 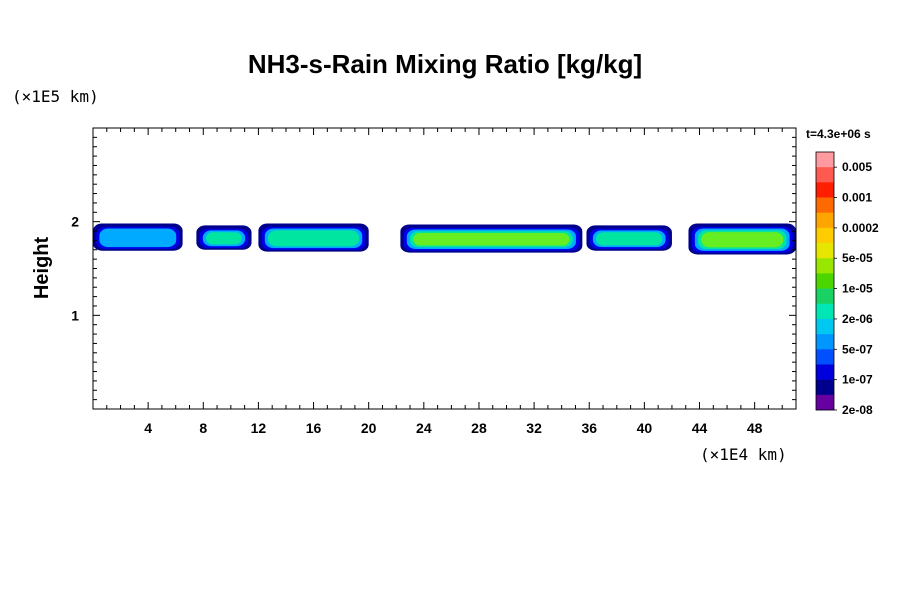 I want to click on x-tick-label: 32, so click(x=534, y=428).